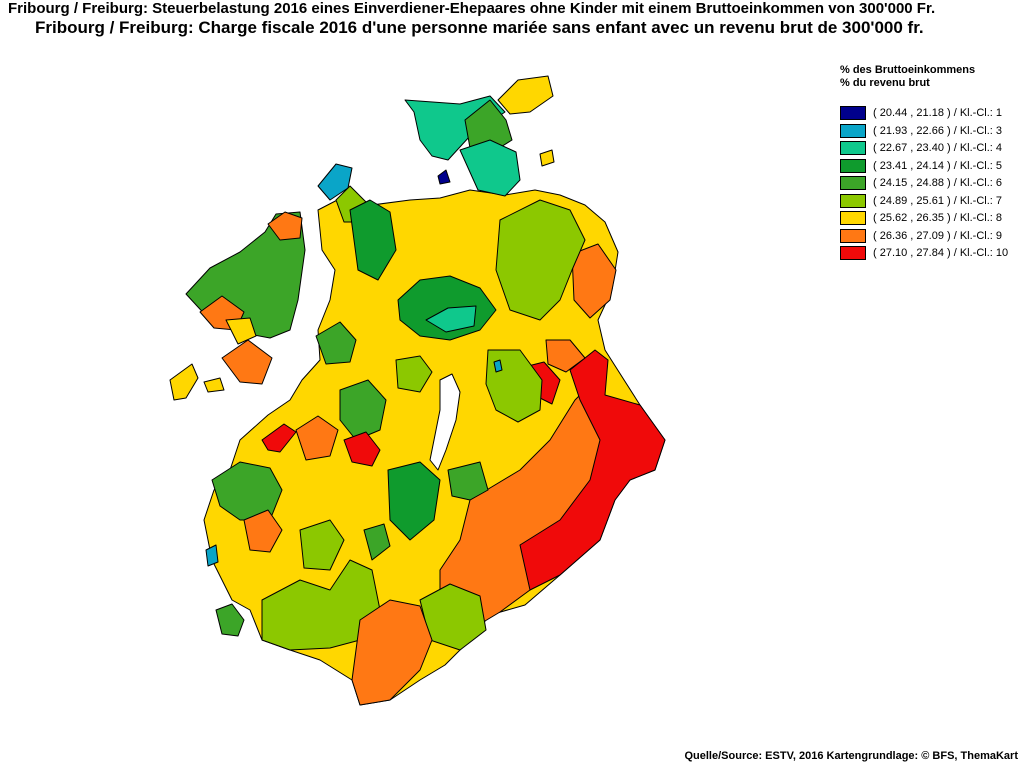 The height and width of the screenshot is (768, 1024). Describe the element at coordinates (336, 343) in the screenshot. I see `green-broye-region` at that location.